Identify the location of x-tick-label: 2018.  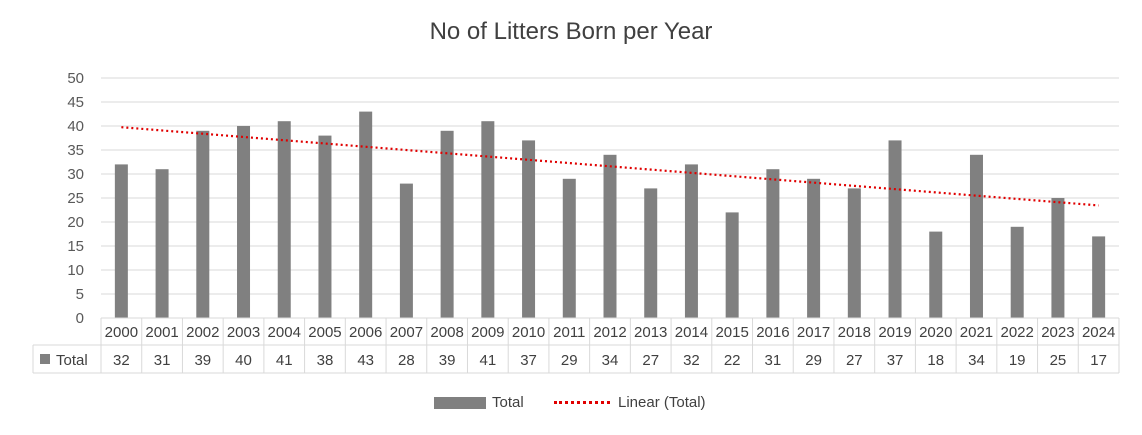
(854, 332).